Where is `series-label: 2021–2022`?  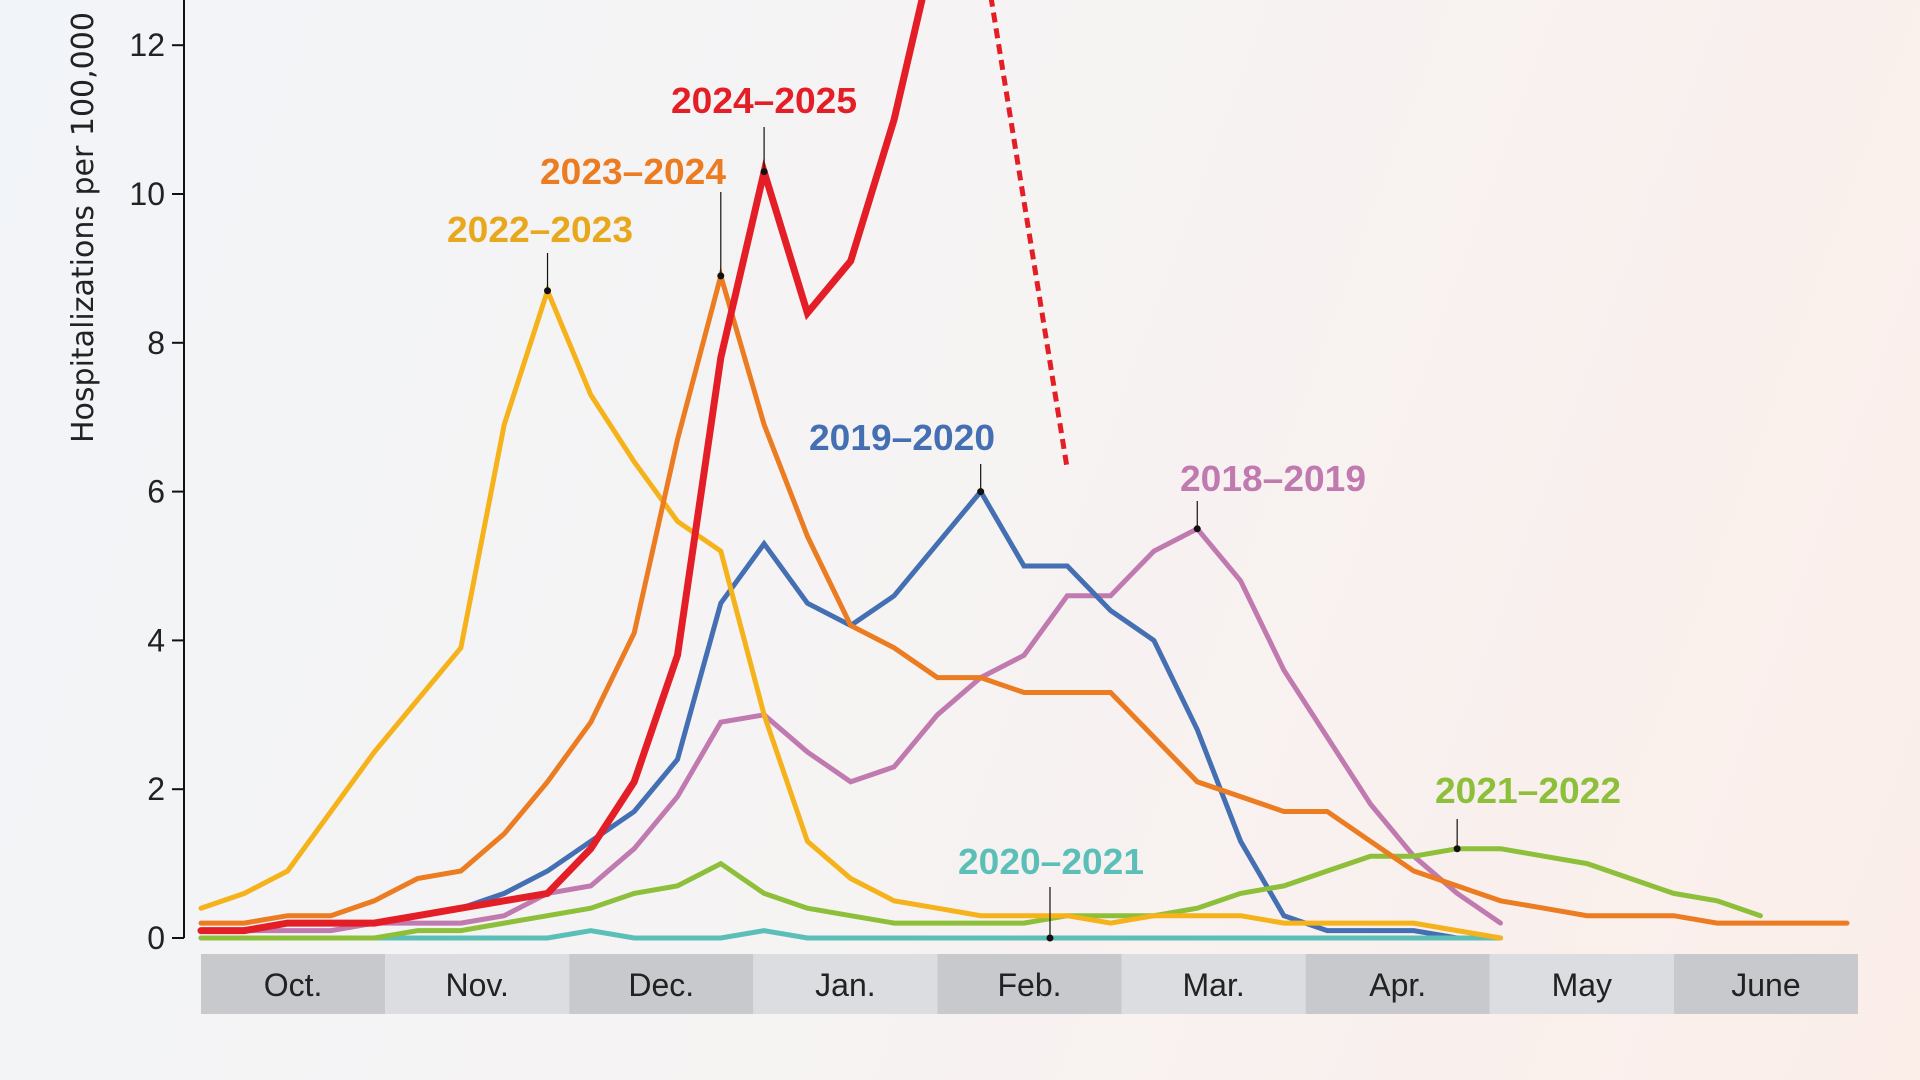
series-label: 2021–2022 is located at coordinates (1528, 790).